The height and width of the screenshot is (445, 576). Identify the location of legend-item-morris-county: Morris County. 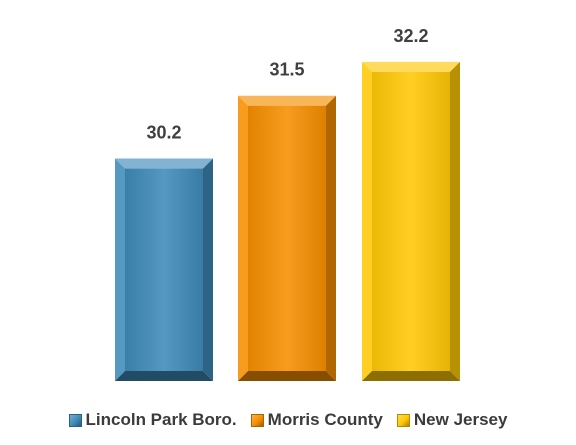
(316, 420).